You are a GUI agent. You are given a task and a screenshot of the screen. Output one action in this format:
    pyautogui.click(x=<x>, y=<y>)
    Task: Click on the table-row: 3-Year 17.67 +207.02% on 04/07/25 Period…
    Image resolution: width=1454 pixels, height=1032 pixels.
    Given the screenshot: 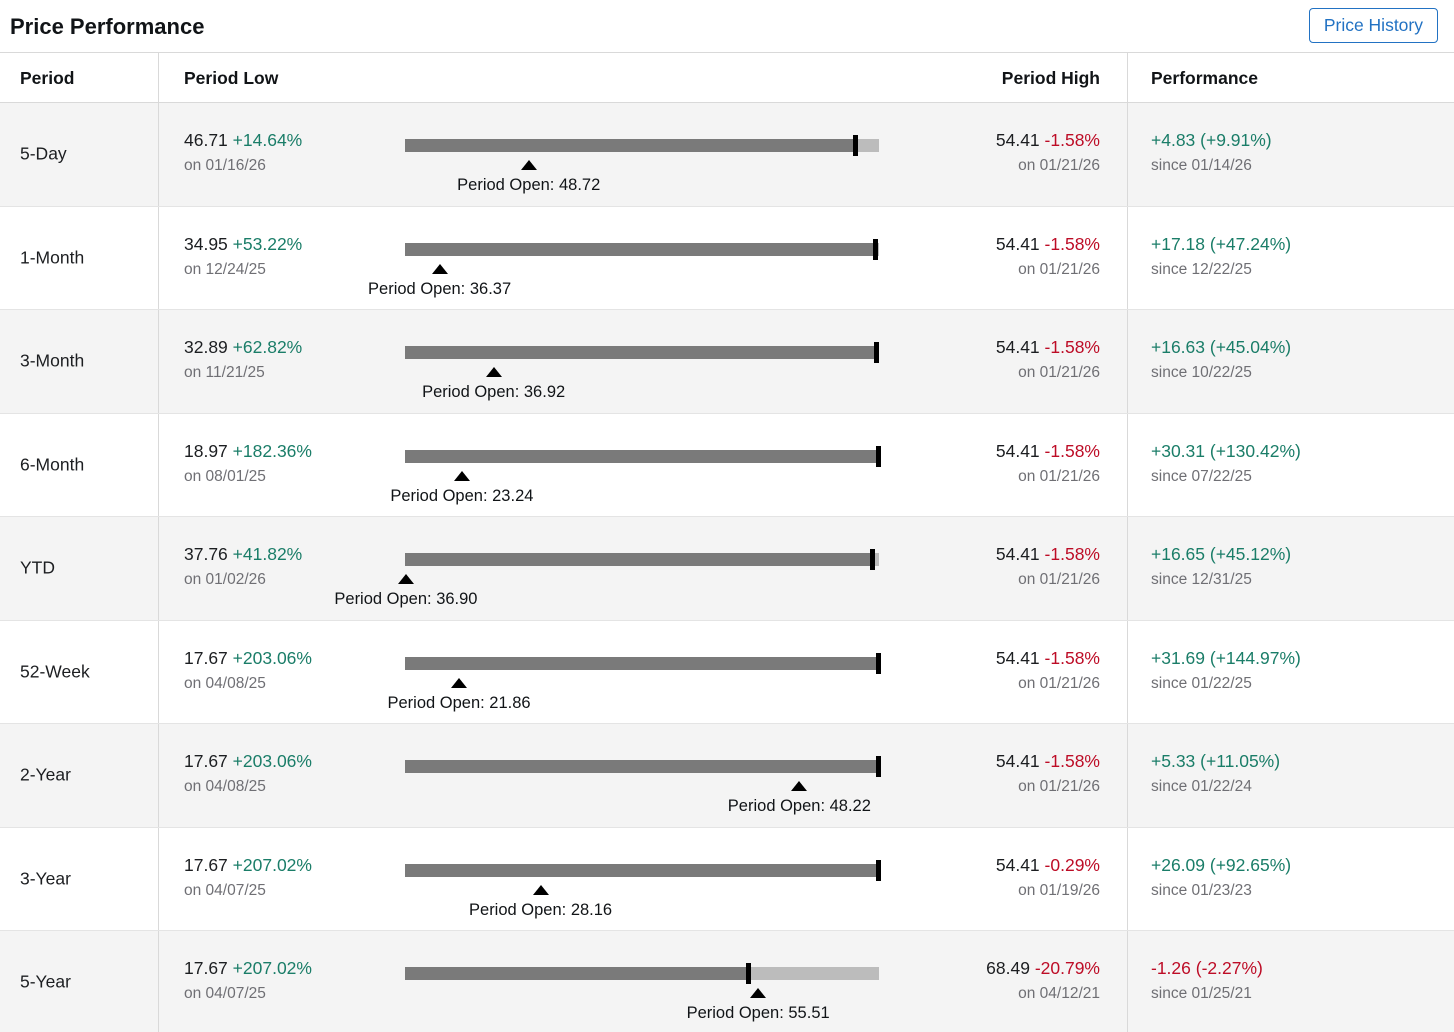 What is the action you would take?
    pyautogui.click(x=727, y=879)
    